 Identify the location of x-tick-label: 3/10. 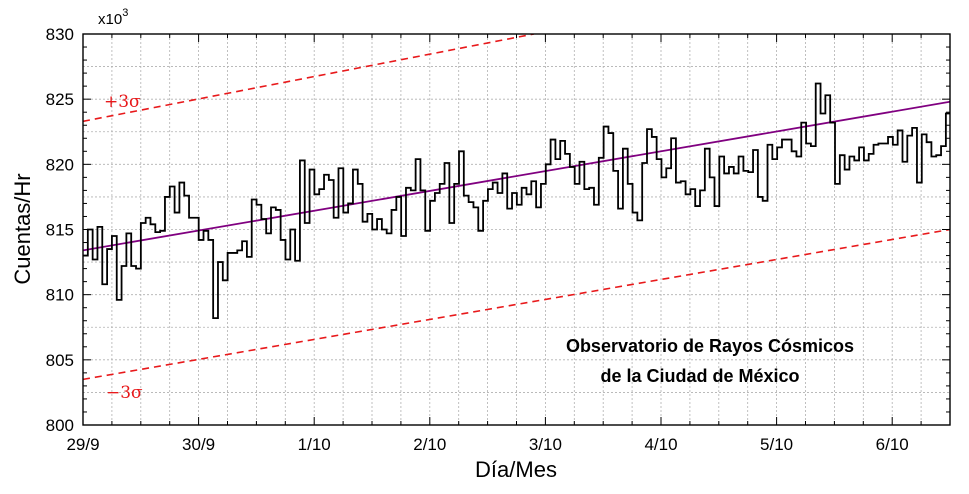
(545, 444).